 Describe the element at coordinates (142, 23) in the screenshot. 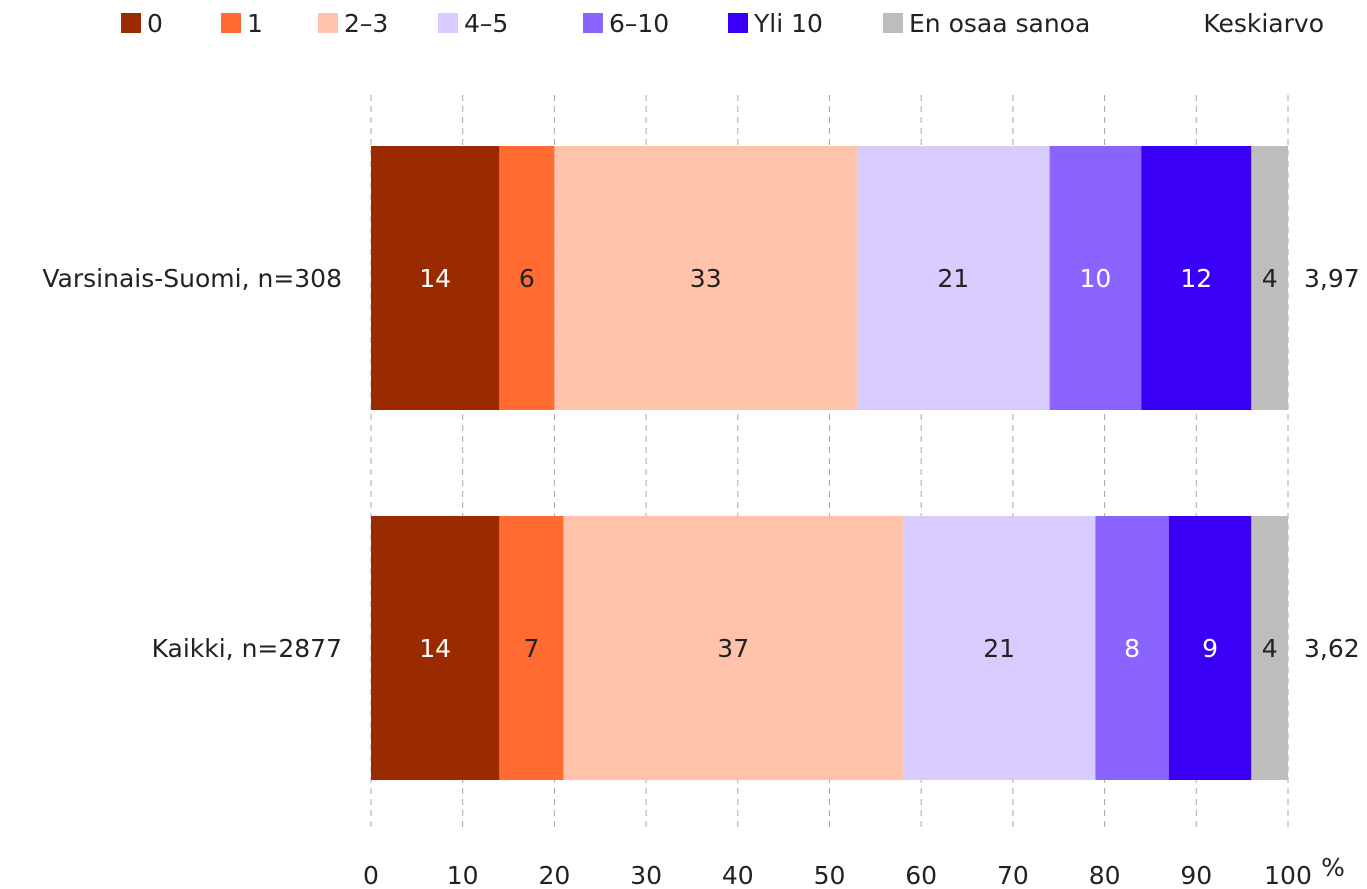

I see `legend-item: 0` at that location.